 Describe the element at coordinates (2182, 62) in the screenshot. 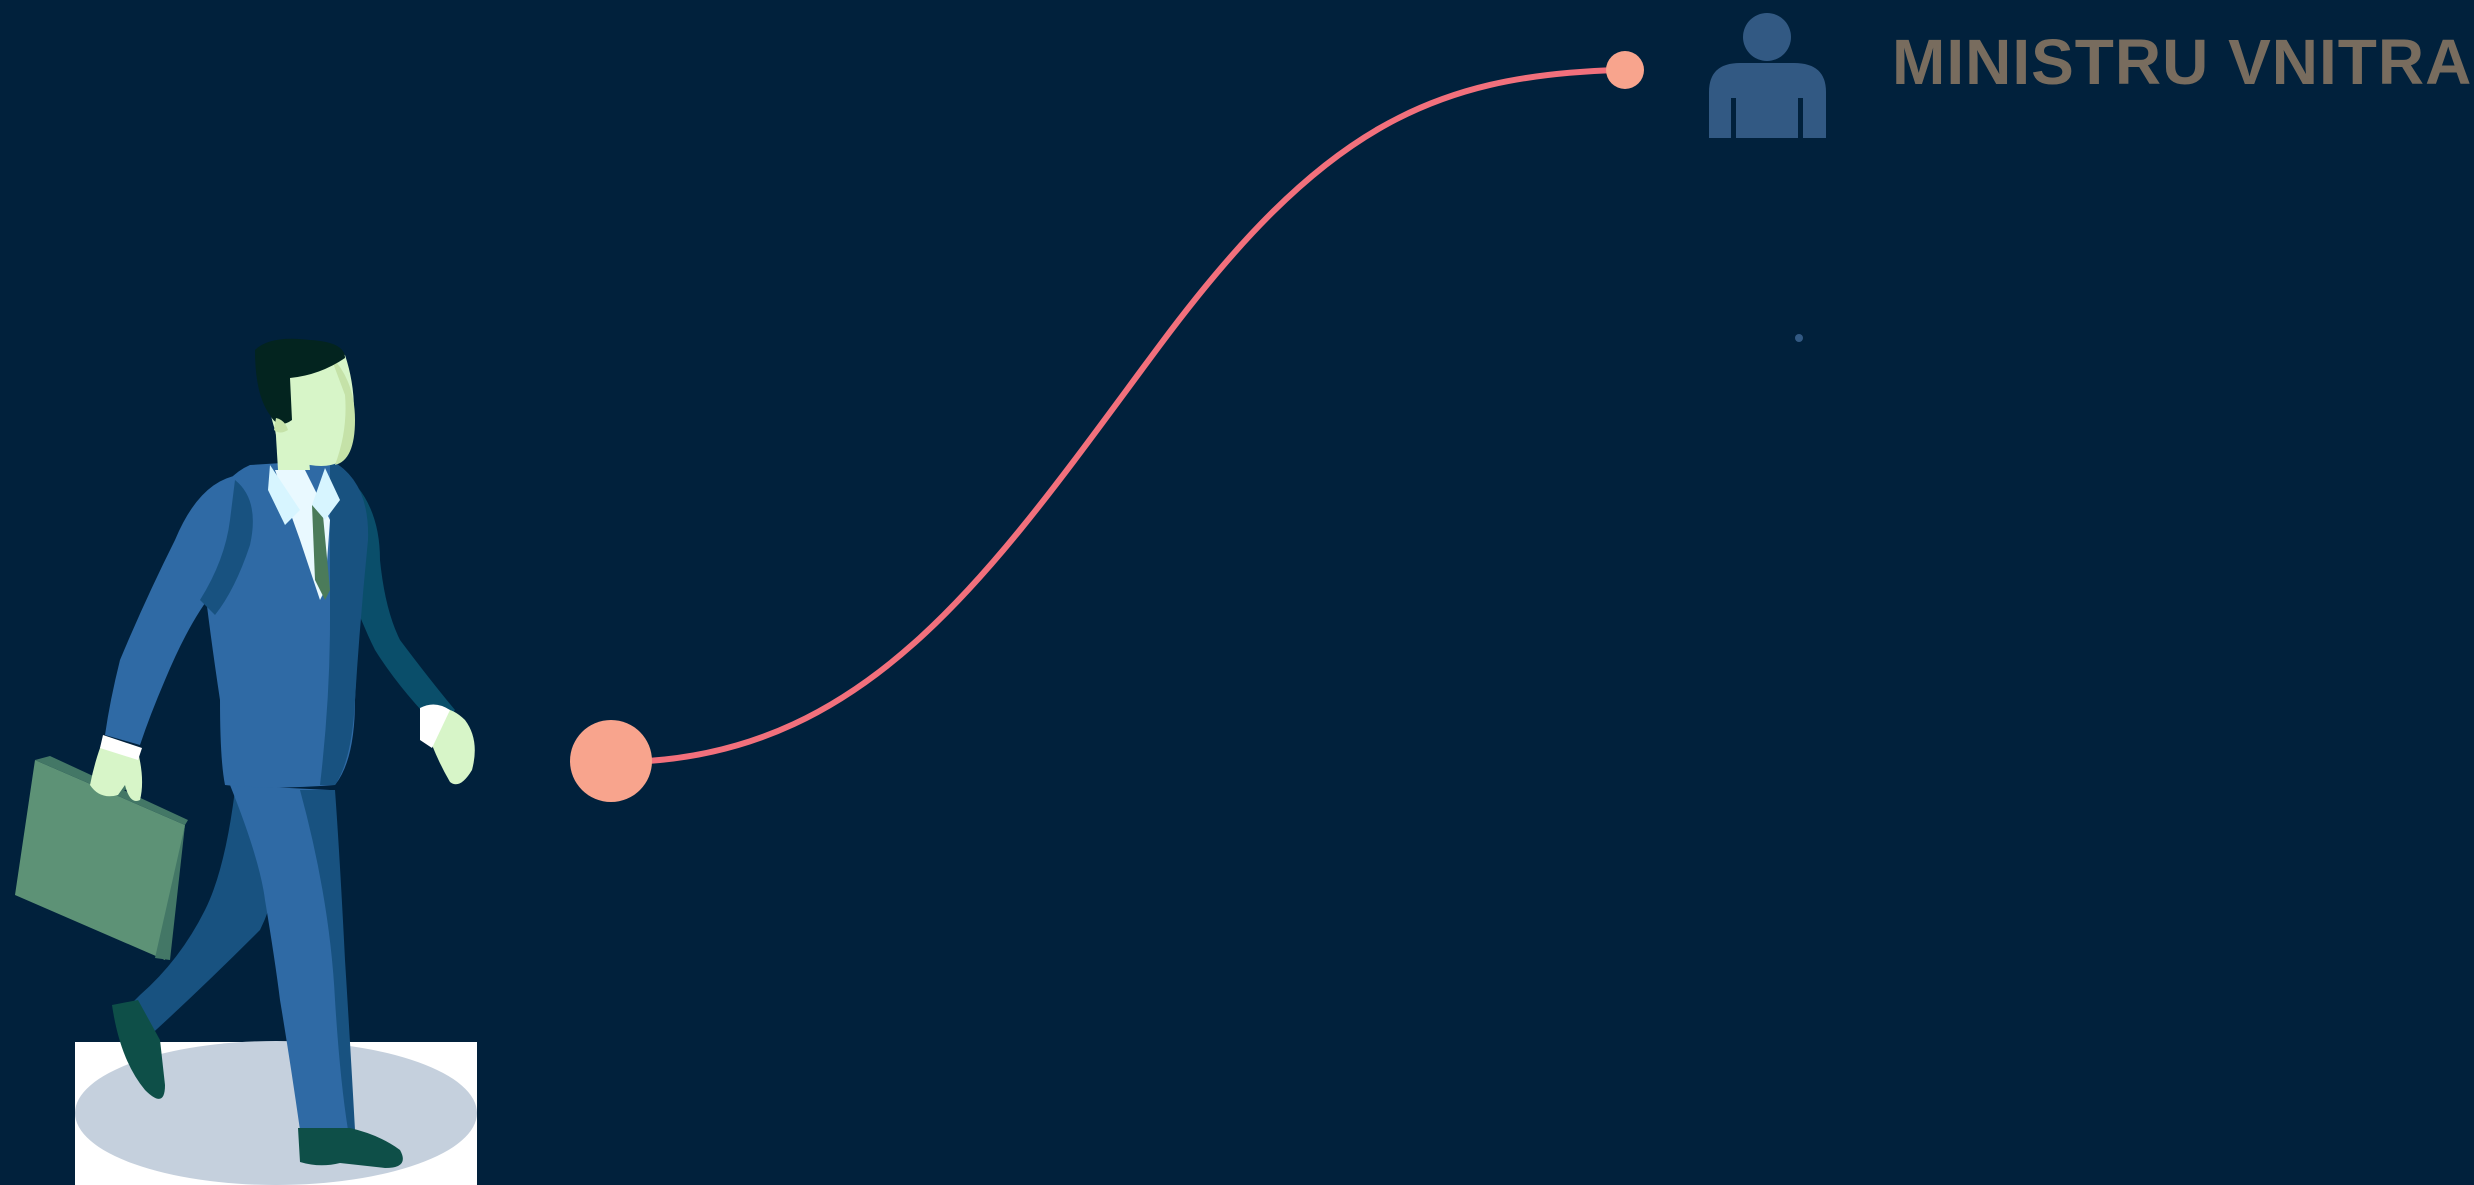

I see `page-title: MINISTRU VNITRA` at that location.